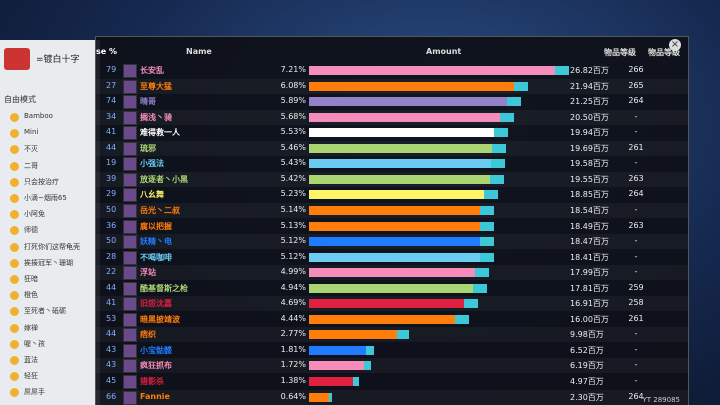  What do you see at coordinates (293, 69) in the screenshot?
I see `damage-share: 7.21%` at bounding box center [293, 69].